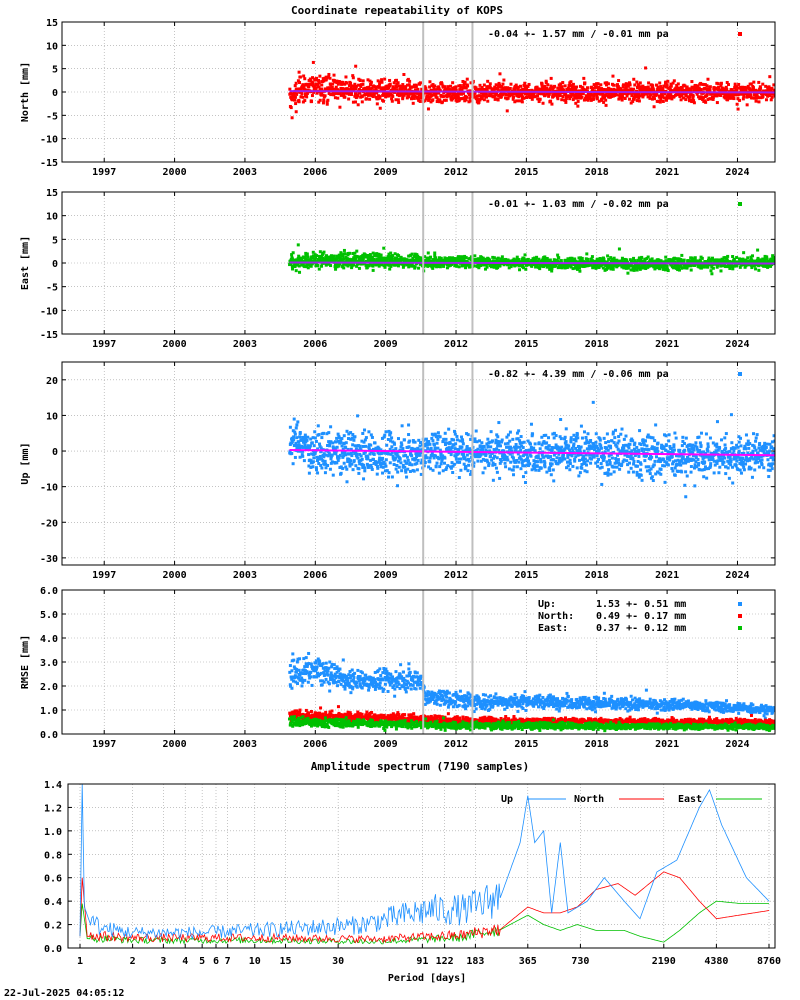 This screenshot has width=800, height=1000. What do you see at coordinates (245, 172) in the screenshot?
I see `north-xtick-label: 2003` at bounding box center [245, 172].